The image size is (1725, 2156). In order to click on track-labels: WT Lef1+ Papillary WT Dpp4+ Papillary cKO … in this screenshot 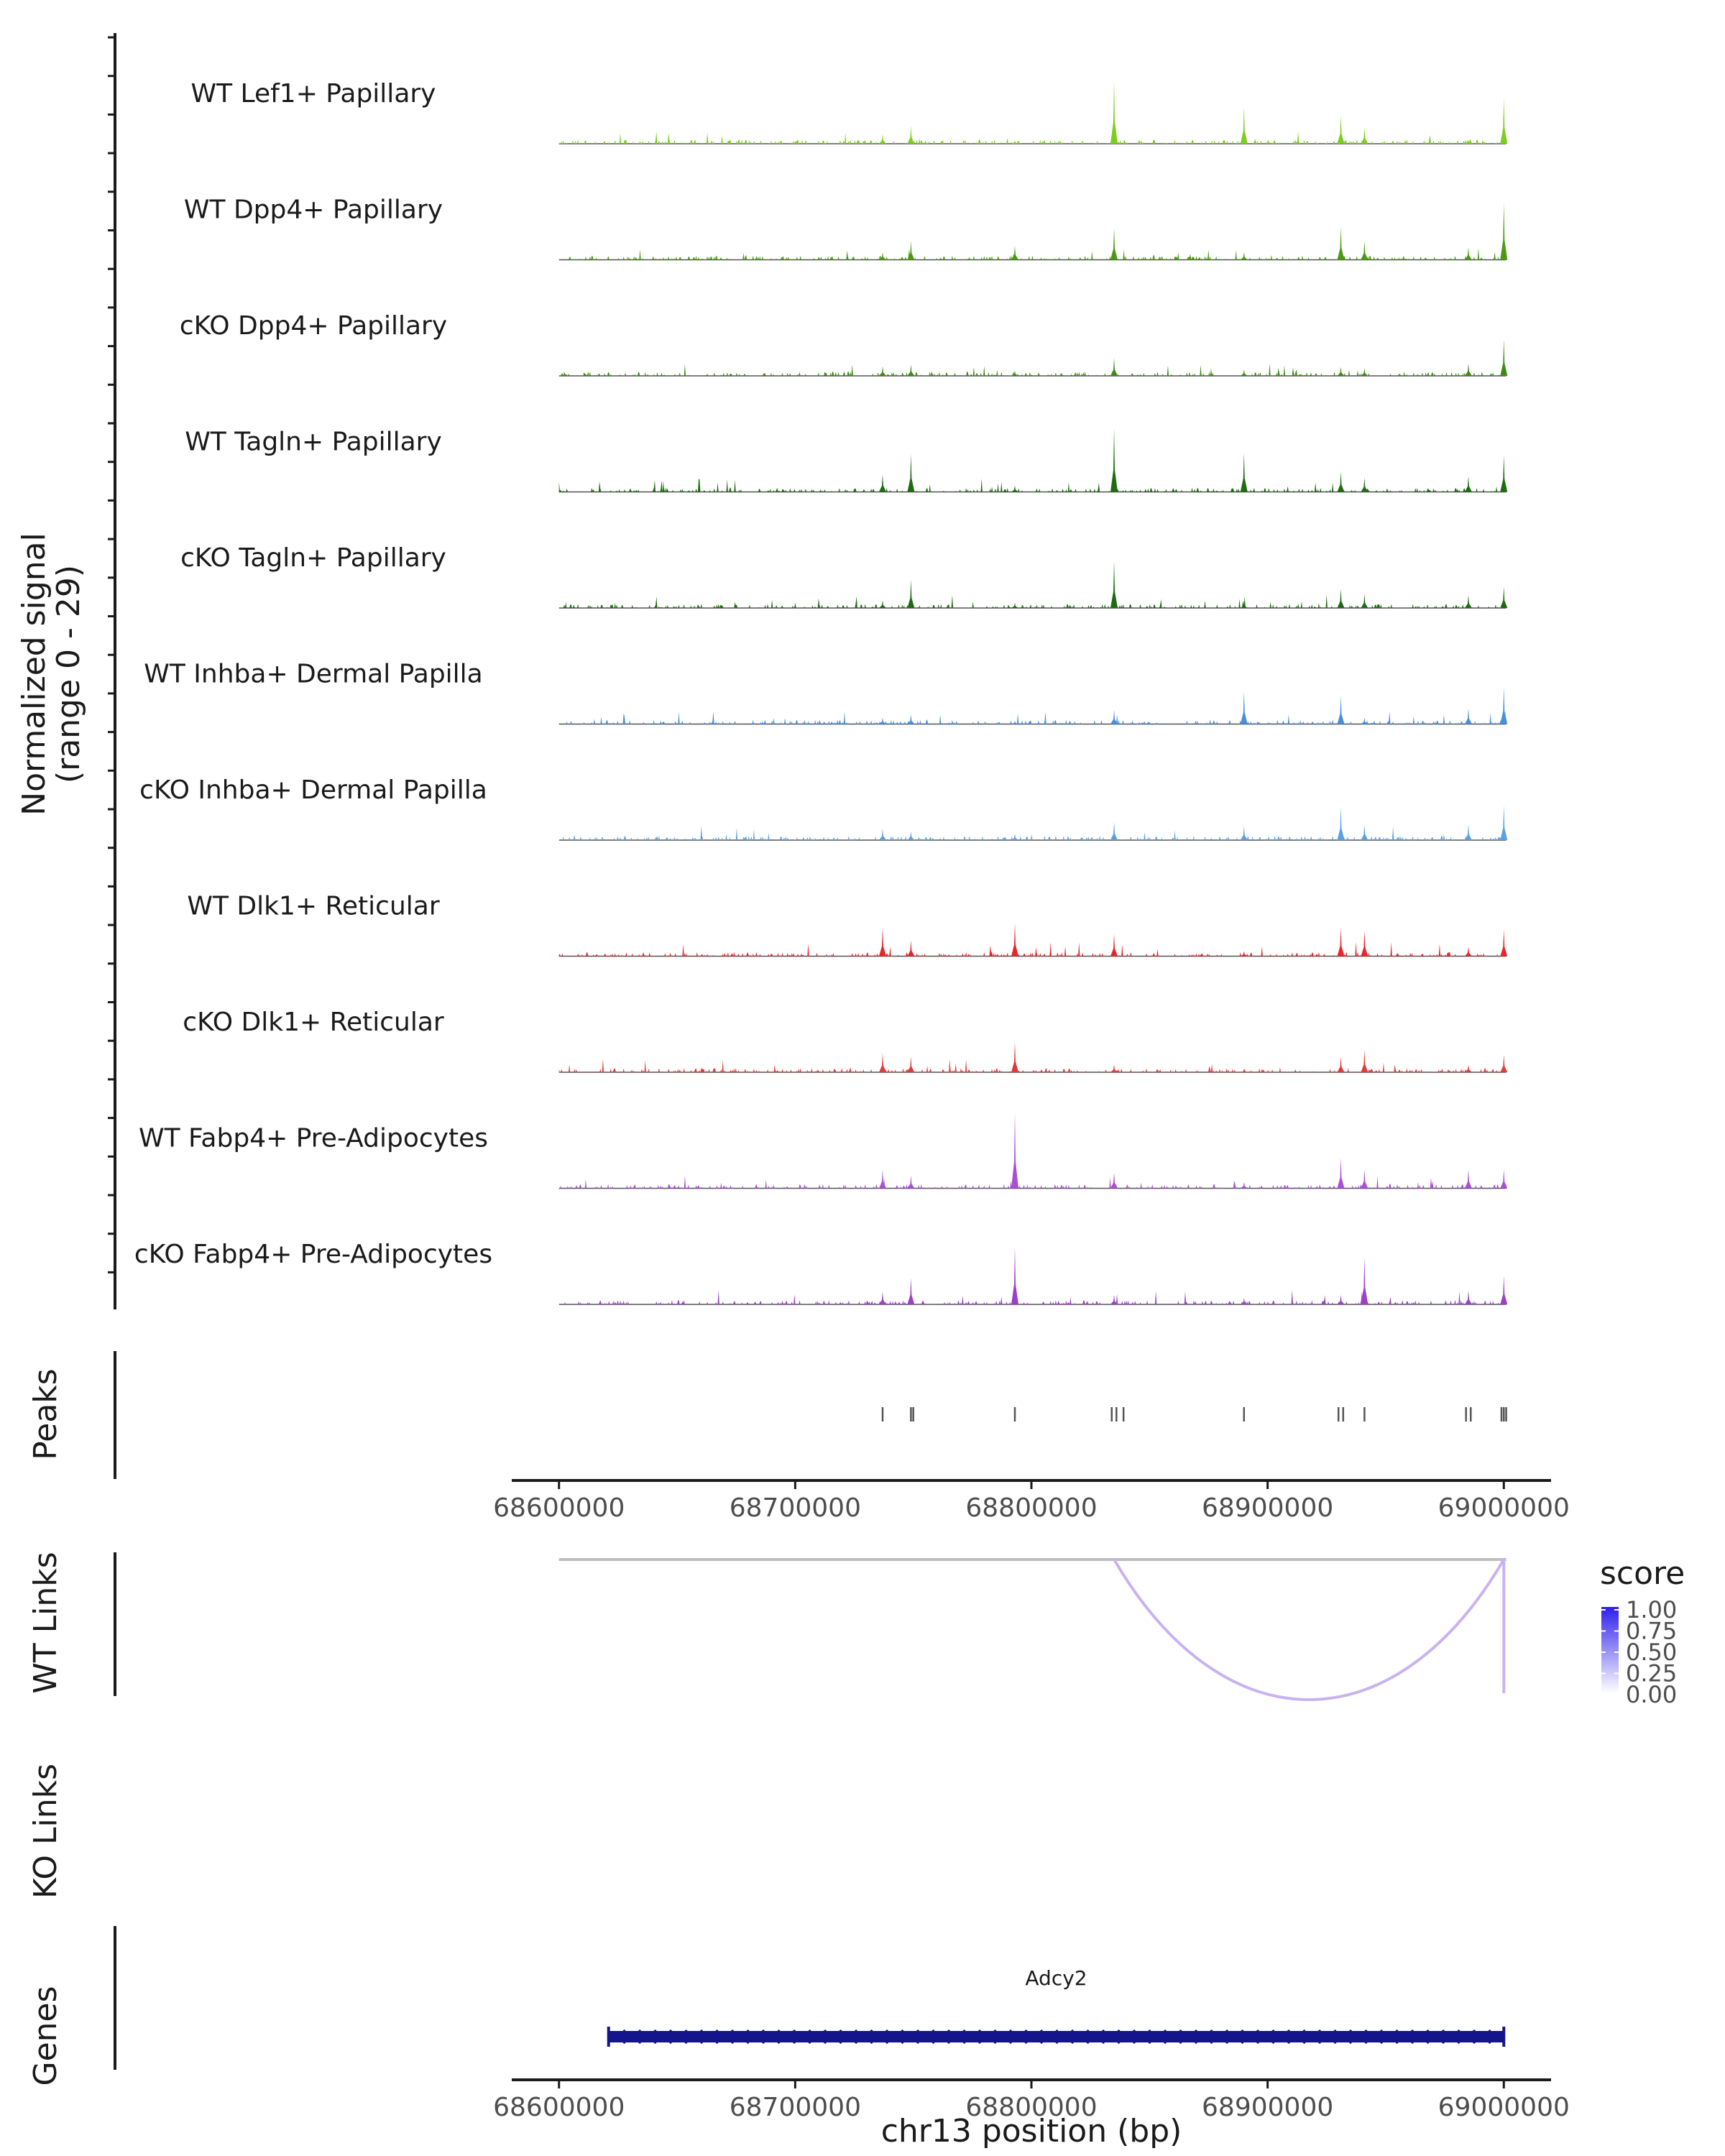, I will do `click(313, 674)`.